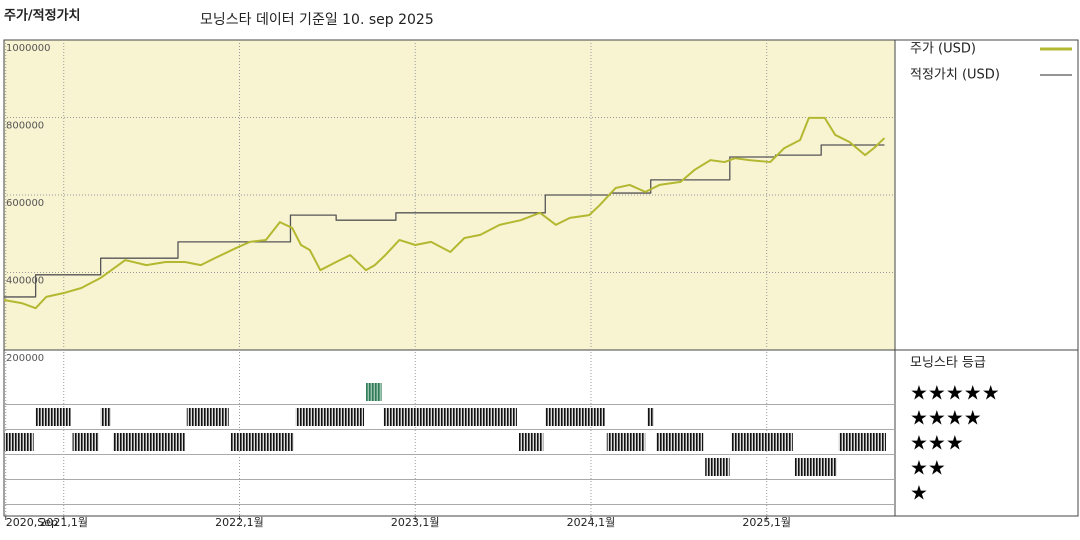 The height and width of the screenshot is (540, 1080). Describe the element at coordinates (591, 522) in the screenshot. I see `x-tick-label: 2024,1월` at that location.